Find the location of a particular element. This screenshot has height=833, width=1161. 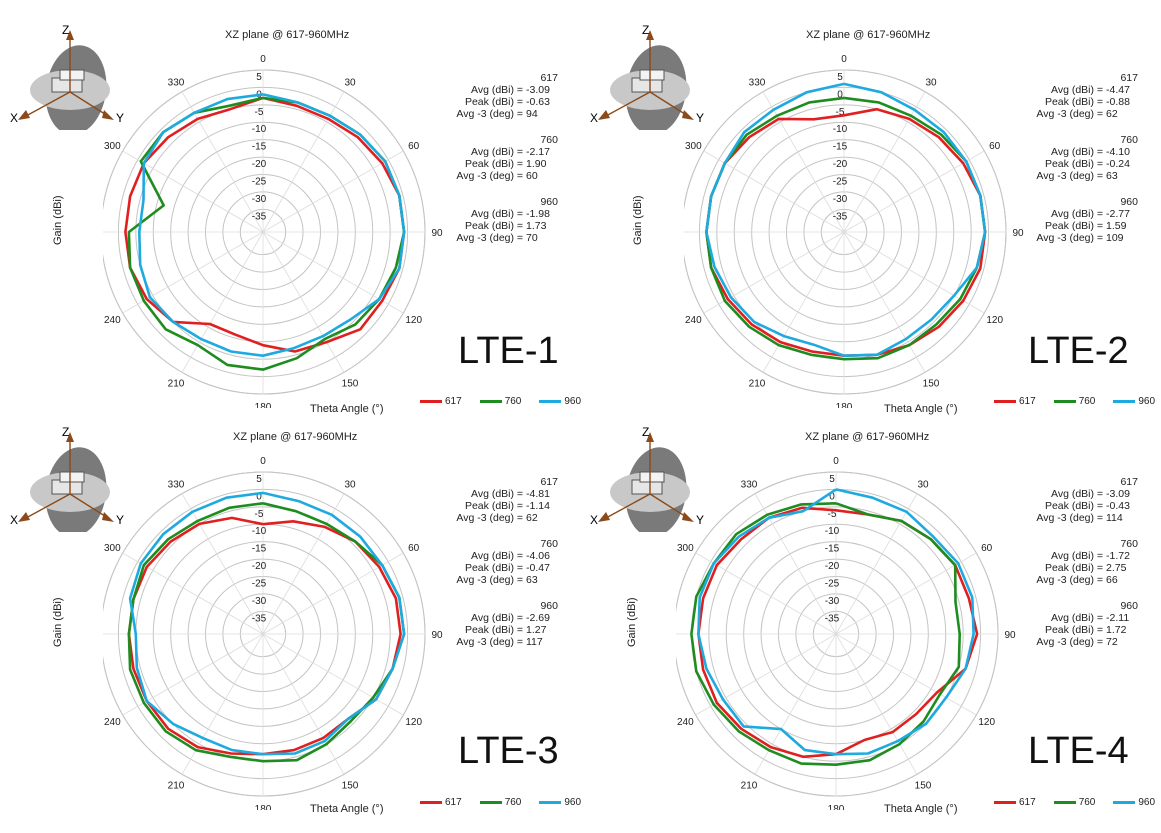

stats-value: -0.88 is located at coordinates (1118, 102).